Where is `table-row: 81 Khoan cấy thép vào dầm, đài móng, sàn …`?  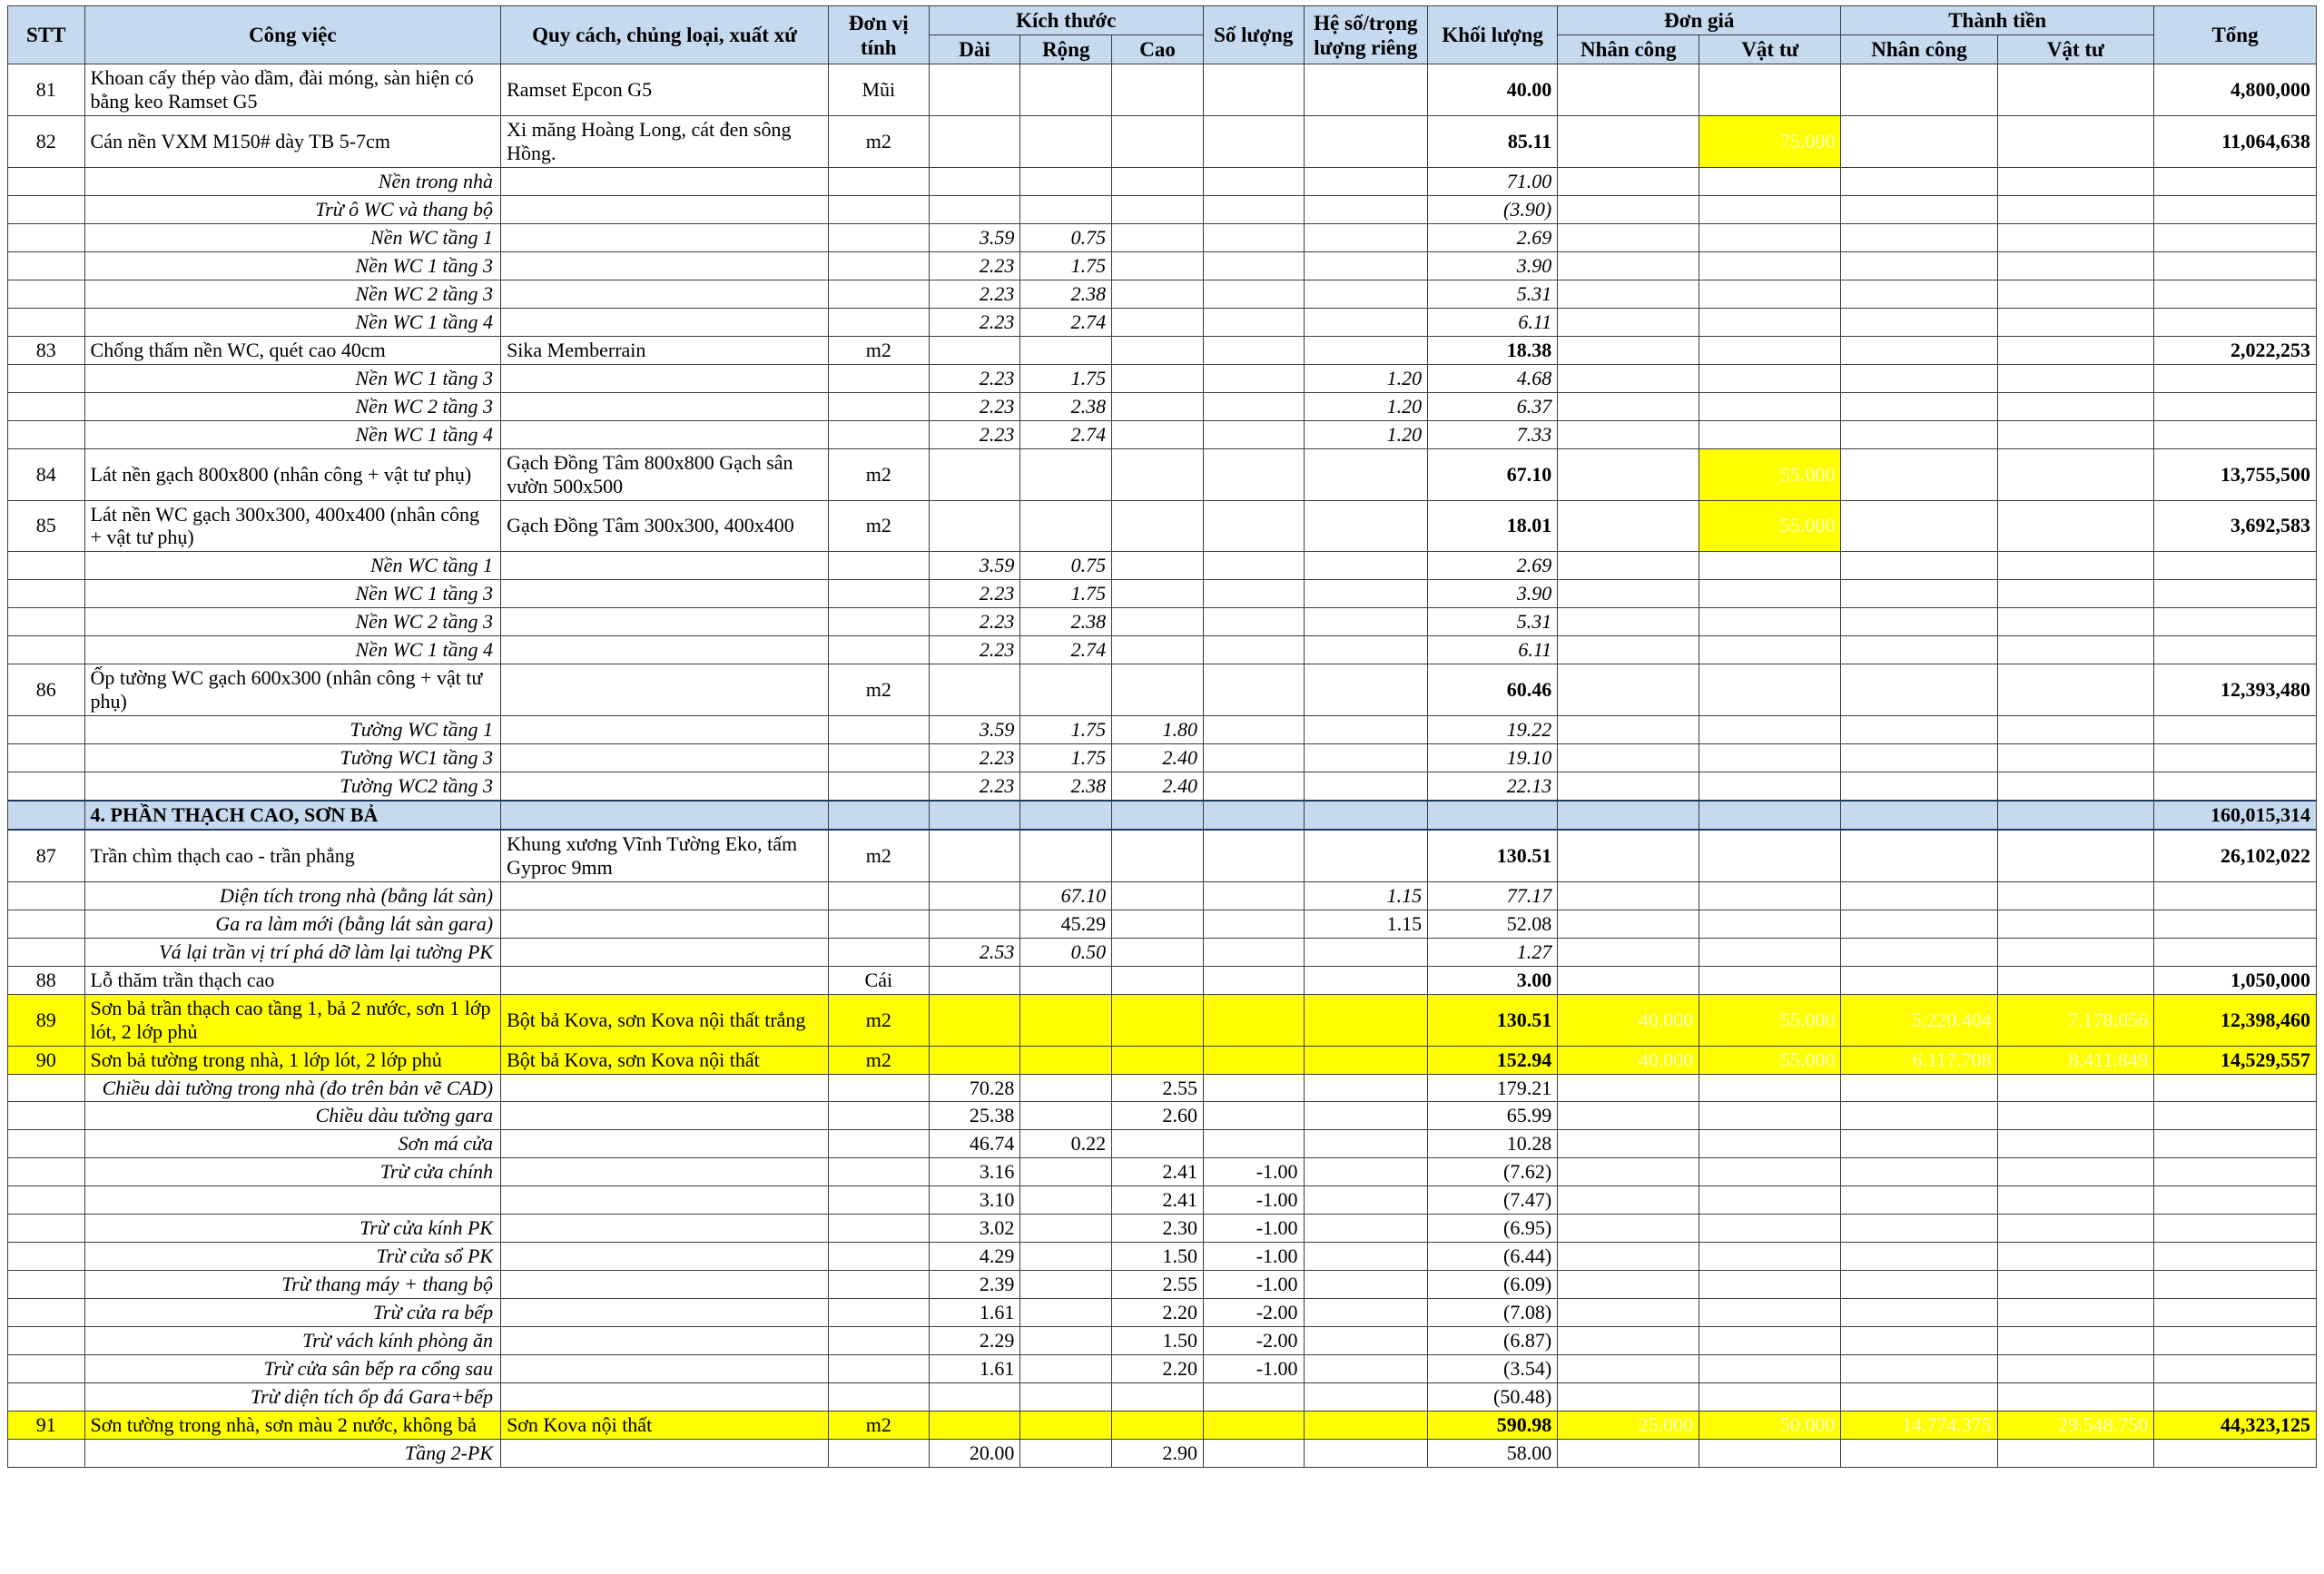 table-row: 81 Khoan cấy thép vào dầm, đài móng, sàn … is located at coordinates (1162, 90).